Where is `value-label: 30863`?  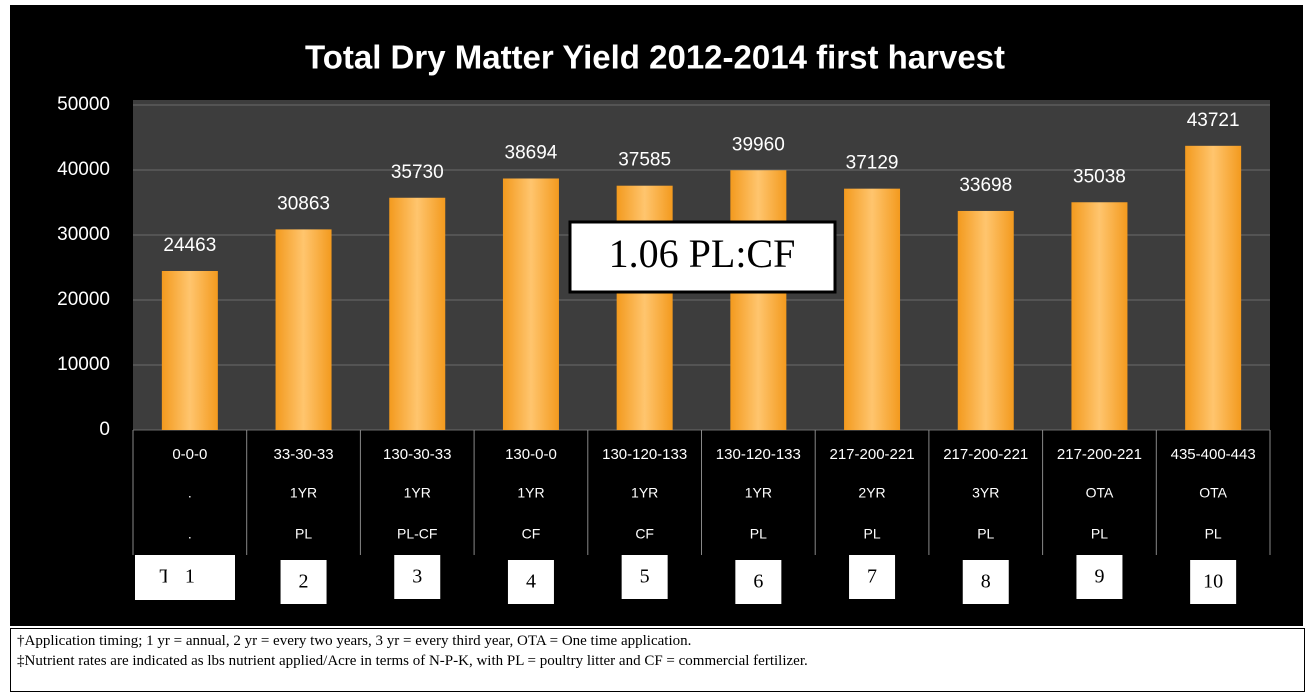 value-label: 30863 is located at coordinates (303, 203).